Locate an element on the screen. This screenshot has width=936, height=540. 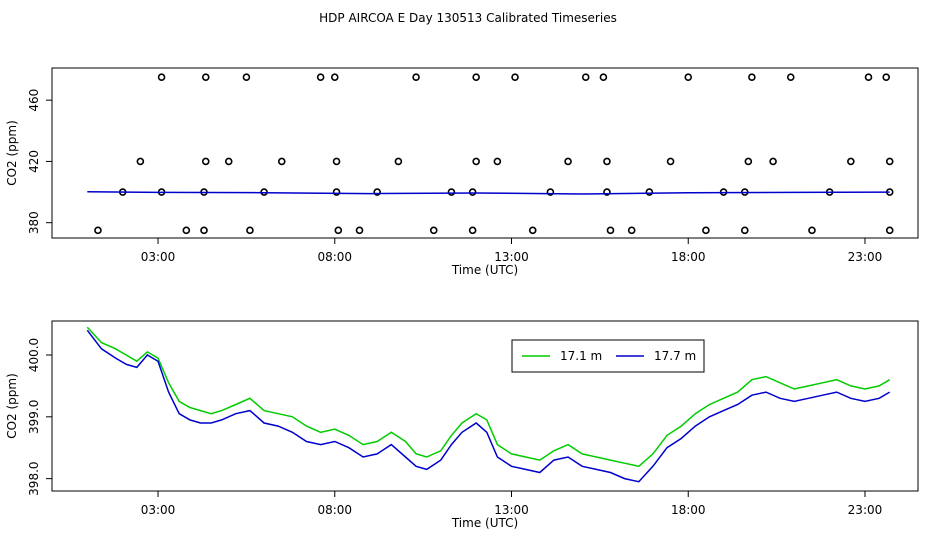
y-tick-label: 420 is located at coordinates (34, 161).